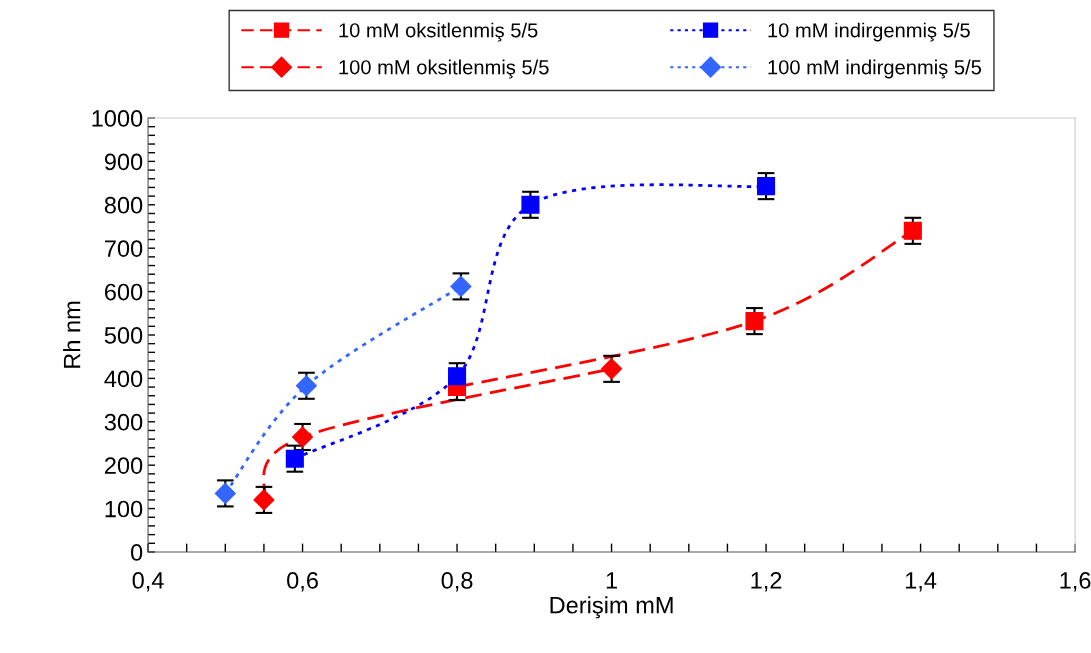 This screenshot has width=1091, height=653. I want to click on y-tick-label: 200, so click(123, 465).